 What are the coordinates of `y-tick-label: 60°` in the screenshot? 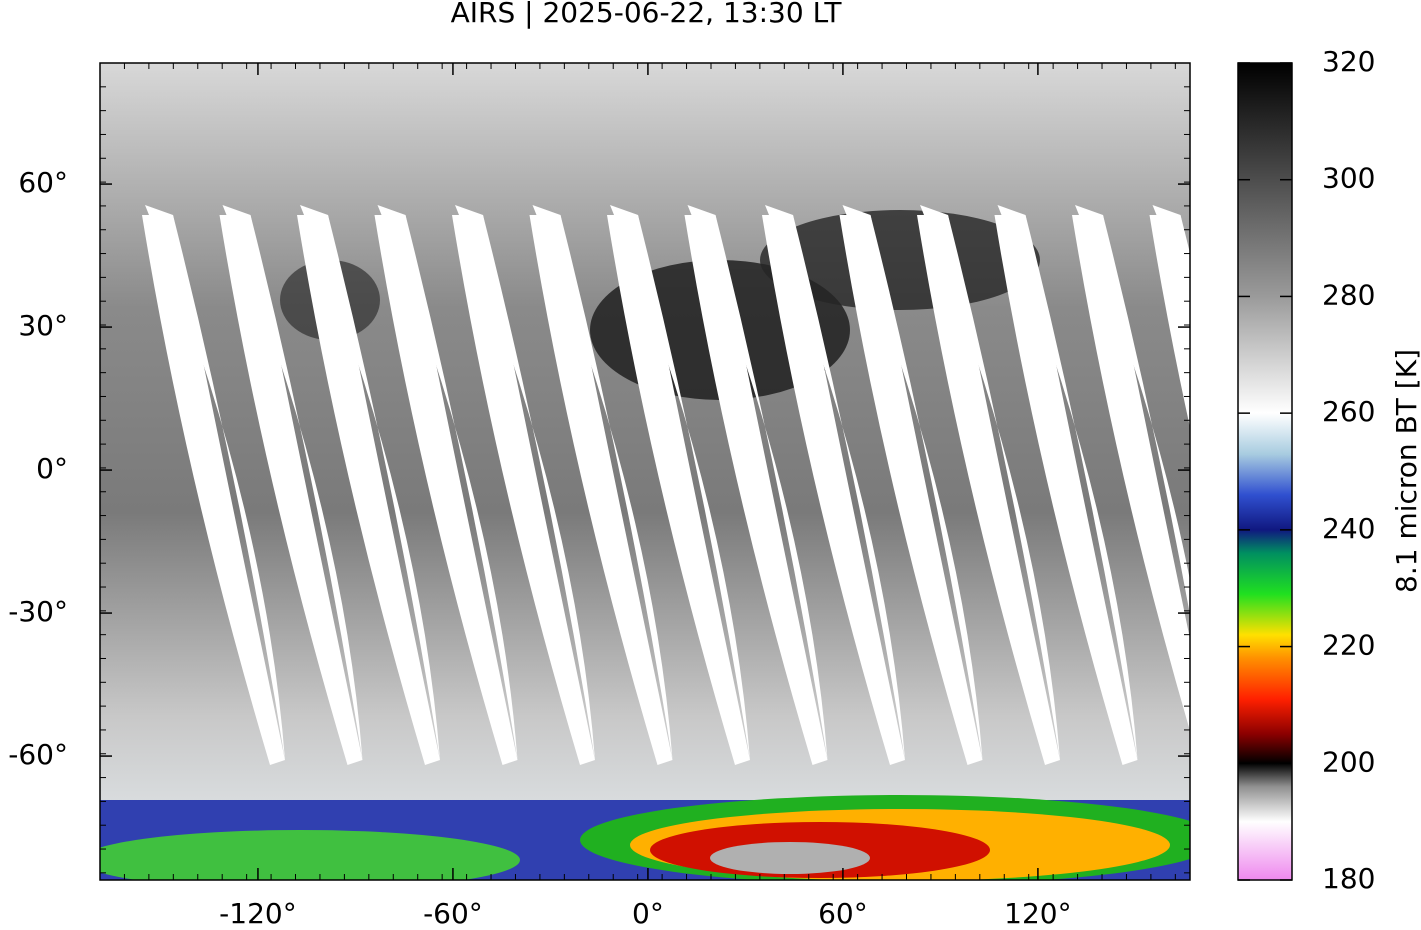 It's located at (43, 182).